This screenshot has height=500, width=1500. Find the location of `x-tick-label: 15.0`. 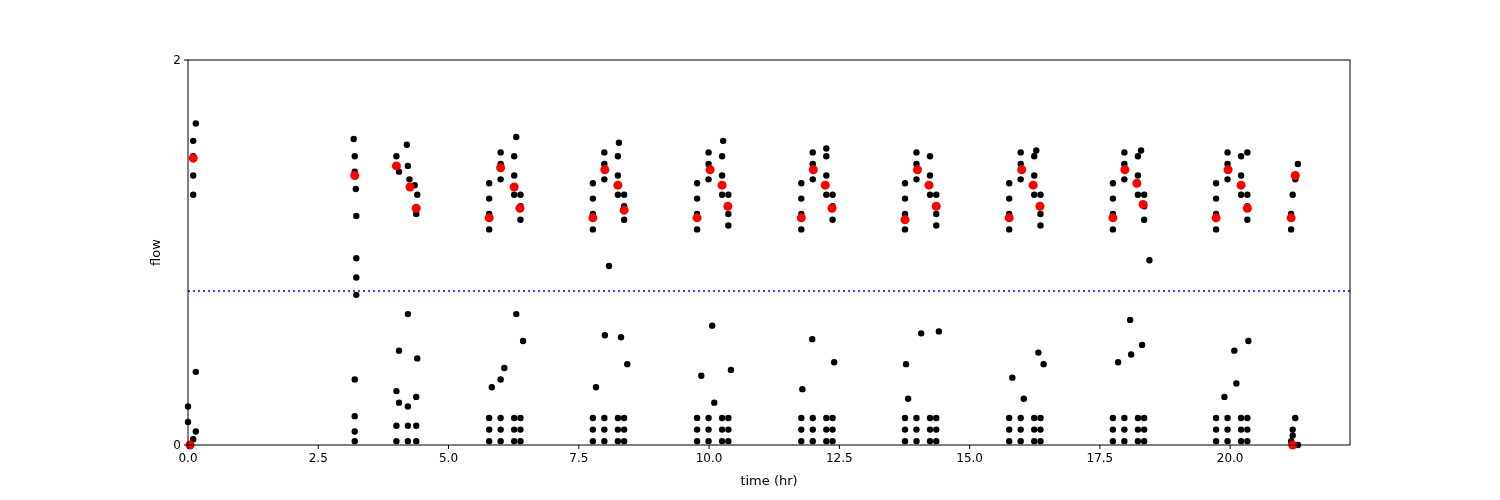

x-tick-label: 15.0 is located at coordinates (969, 458).